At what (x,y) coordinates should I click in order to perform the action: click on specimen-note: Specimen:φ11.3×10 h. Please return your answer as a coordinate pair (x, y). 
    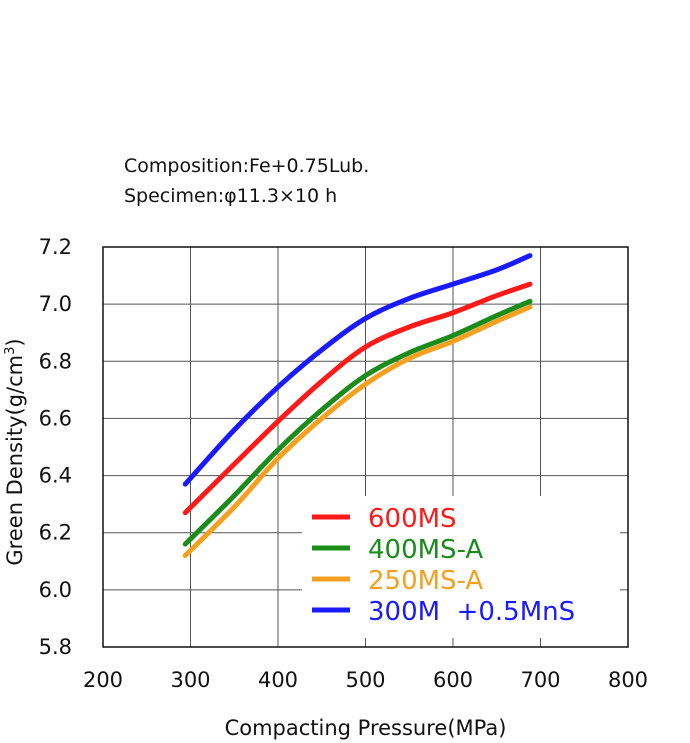
    Looking at the image, I should click on (231, 196).